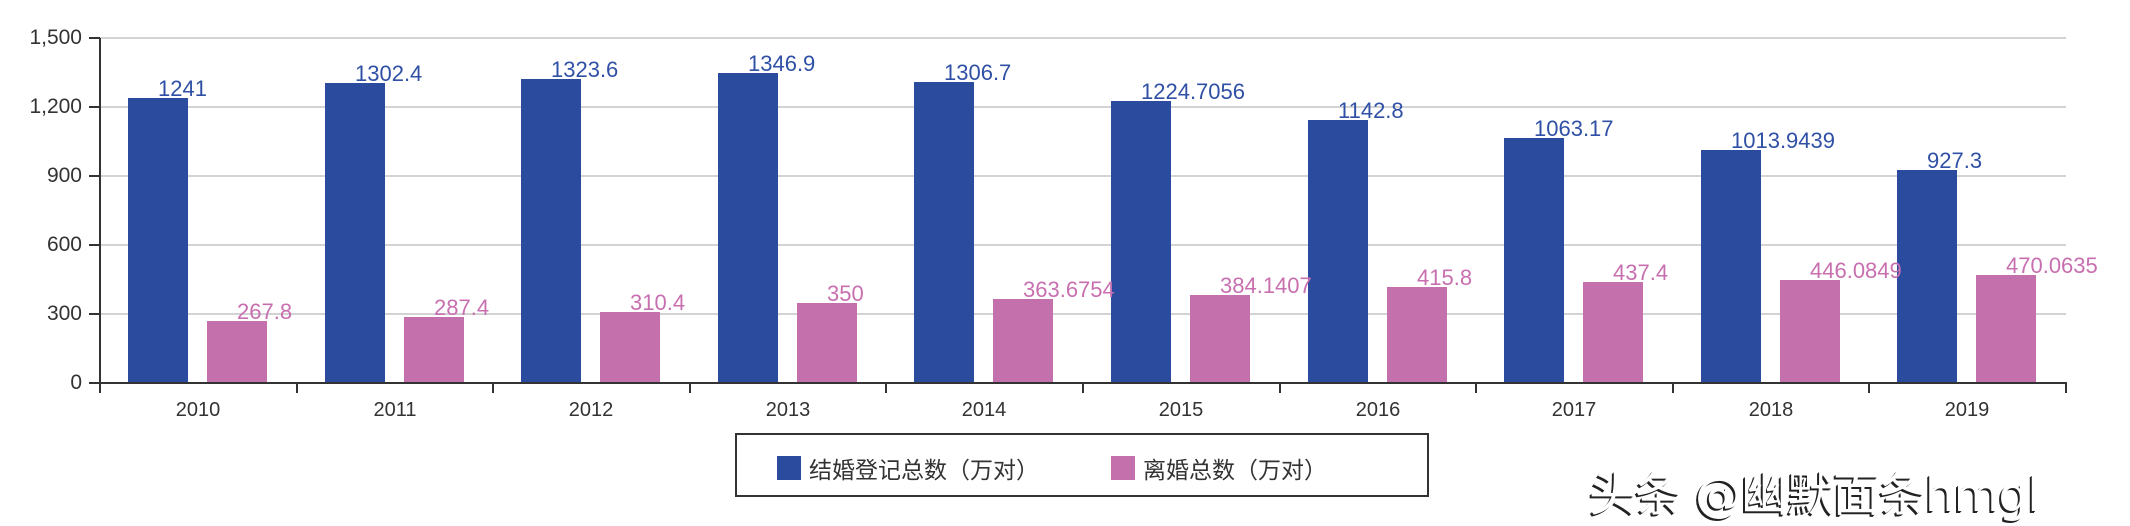  I want to click on y-tick-label: 900, so click(64, 175).